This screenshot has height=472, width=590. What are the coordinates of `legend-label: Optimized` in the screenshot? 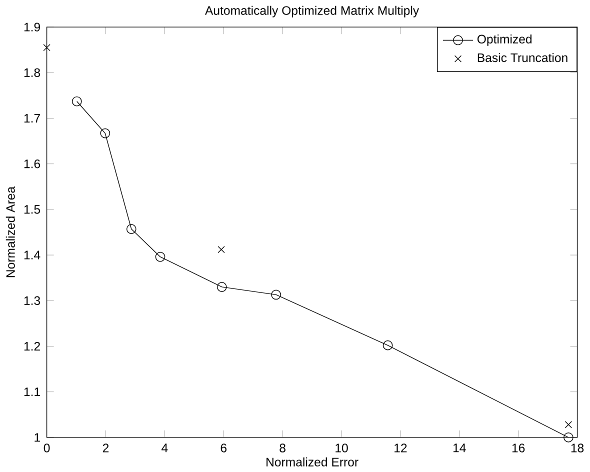 It's located at (504, 40).